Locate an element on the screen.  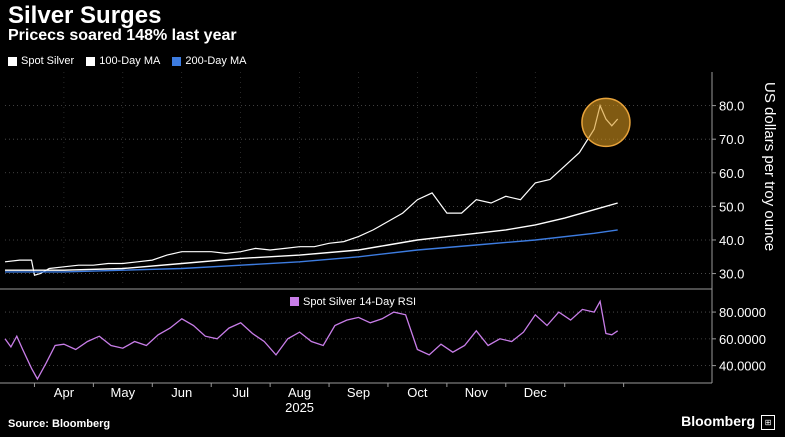
x-tick-label-may: May is located at coordinates (123, 392).